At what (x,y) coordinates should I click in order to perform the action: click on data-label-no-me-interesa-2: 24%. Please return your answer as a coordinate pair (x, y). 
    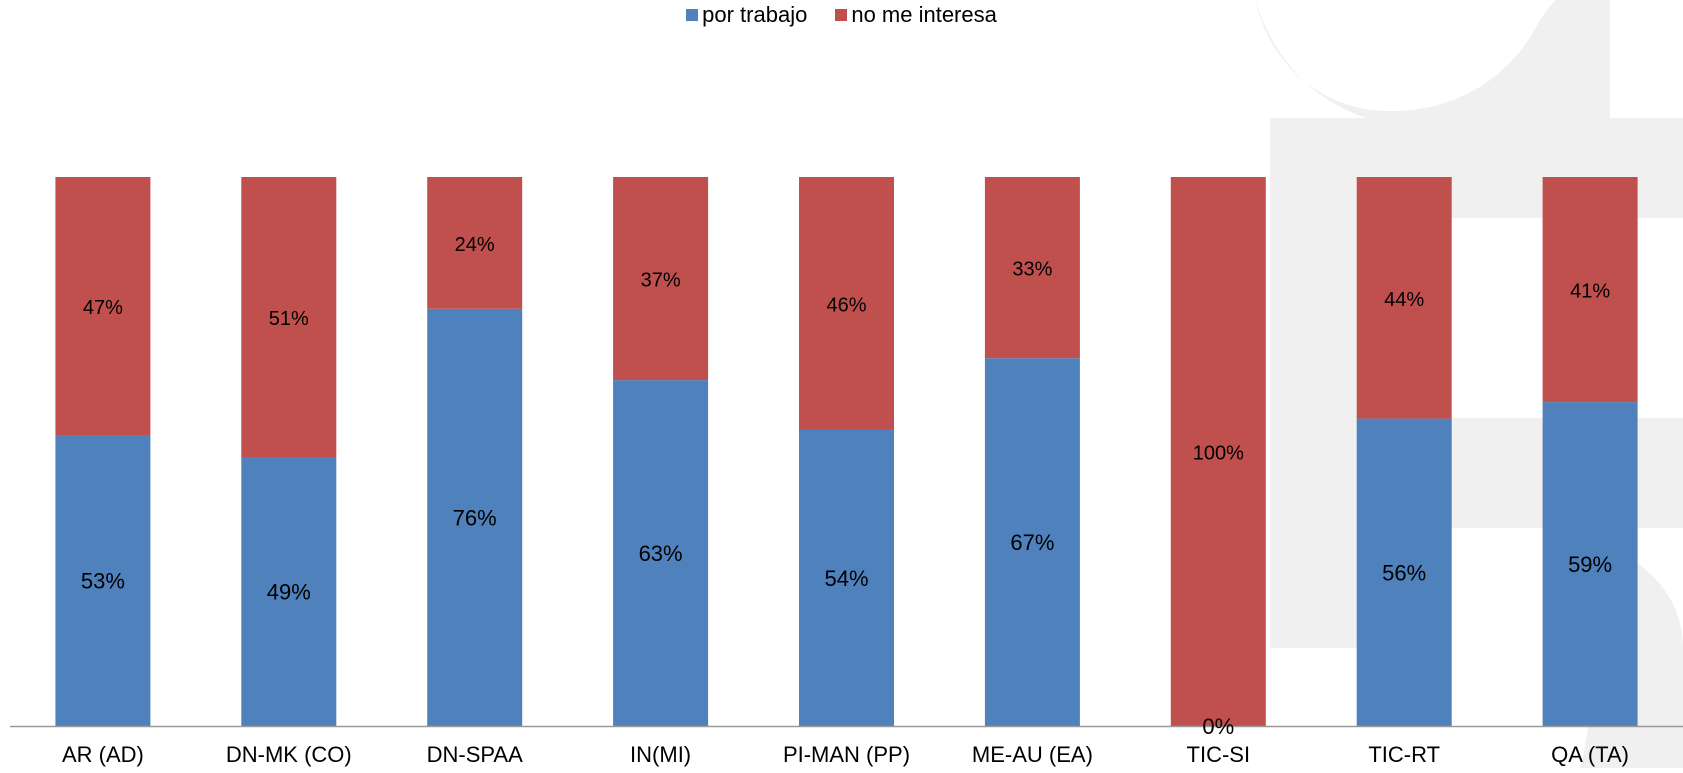
    Looking at the image, I should click on (475, 245).